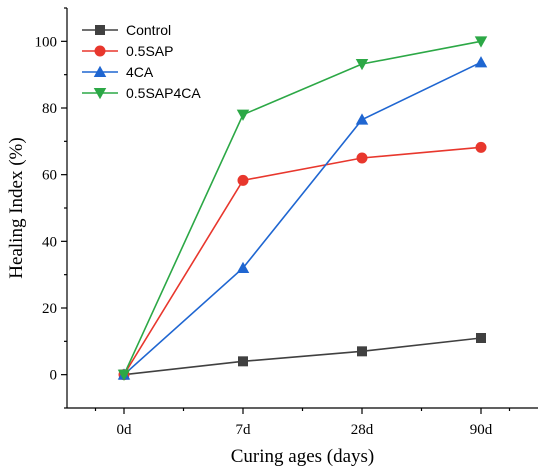 This screenshot has width=550, height=471. What do you see at coordinates (481, 430) in the screenshot?
I see `x-tick-label: 90d` at bounding box center [481, 430].